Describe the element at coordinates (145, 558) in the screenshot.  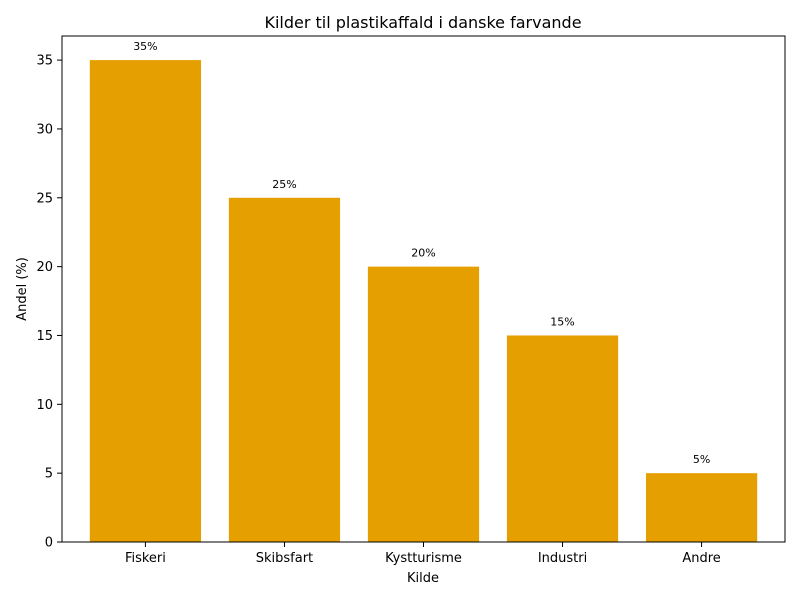
I see `x-tick-label: Fiskeri` at that location.